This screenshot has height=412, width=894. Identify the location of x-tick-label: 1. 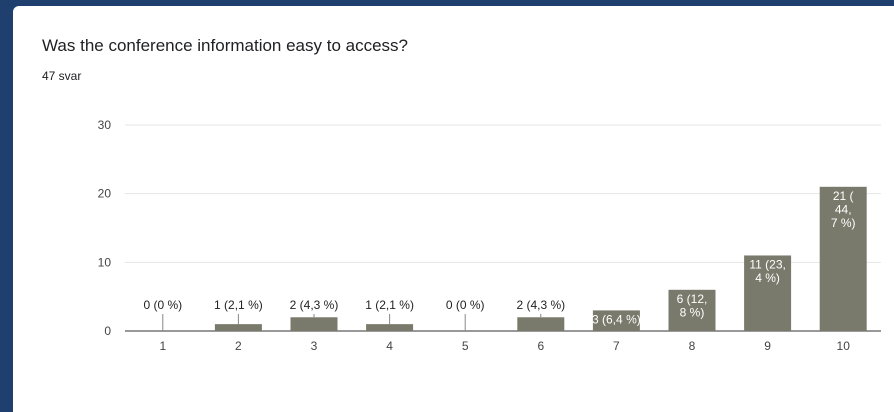
(162, 346).